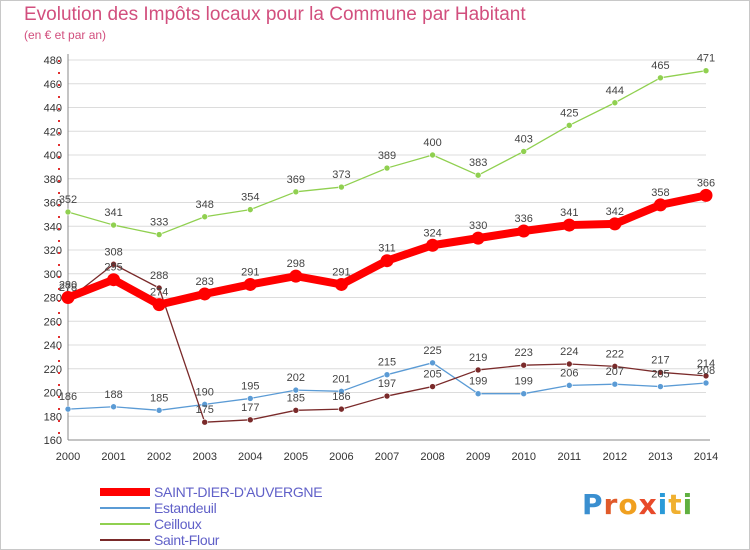 The width and height of the screenshot is (750, 550). What do you see at coordinates (205, 282) in the screenshot?
I see `data-label: 283` at bounding box center [205, 282].